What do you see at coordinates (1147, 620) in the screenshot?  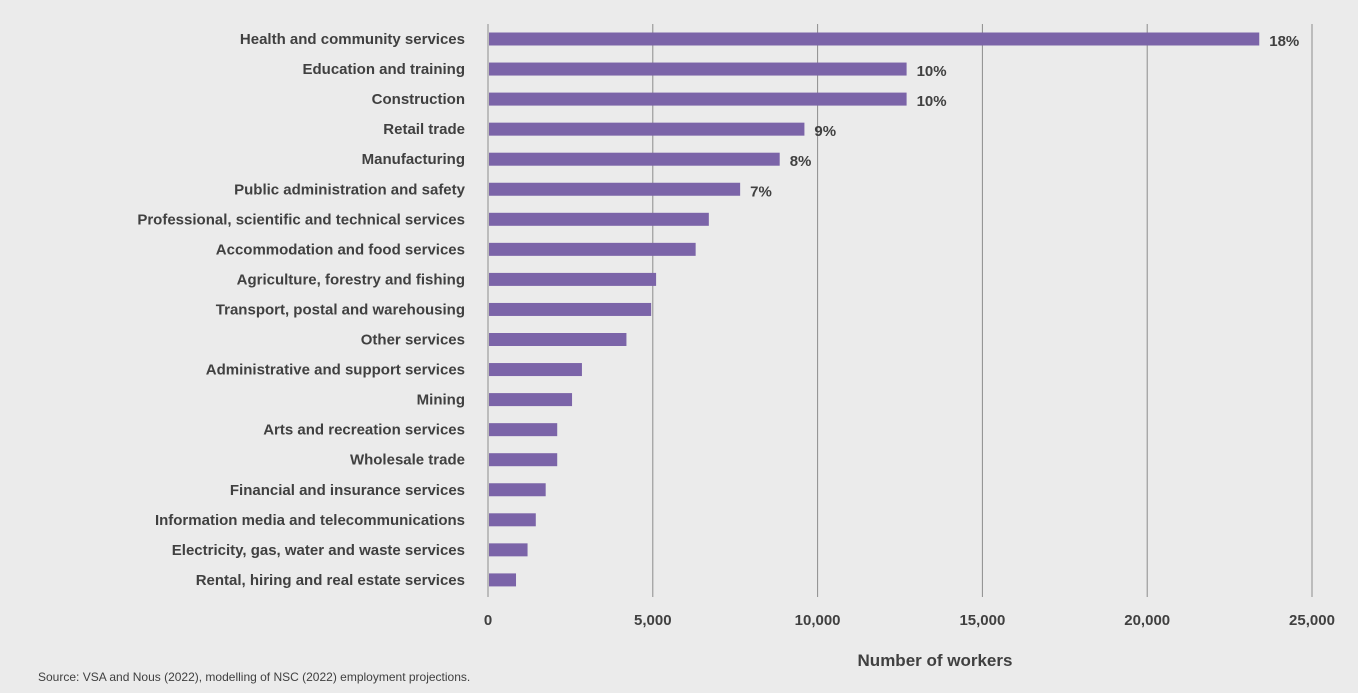 I see `x-tick-label: 20,000` at bounding box center [1147, 620].